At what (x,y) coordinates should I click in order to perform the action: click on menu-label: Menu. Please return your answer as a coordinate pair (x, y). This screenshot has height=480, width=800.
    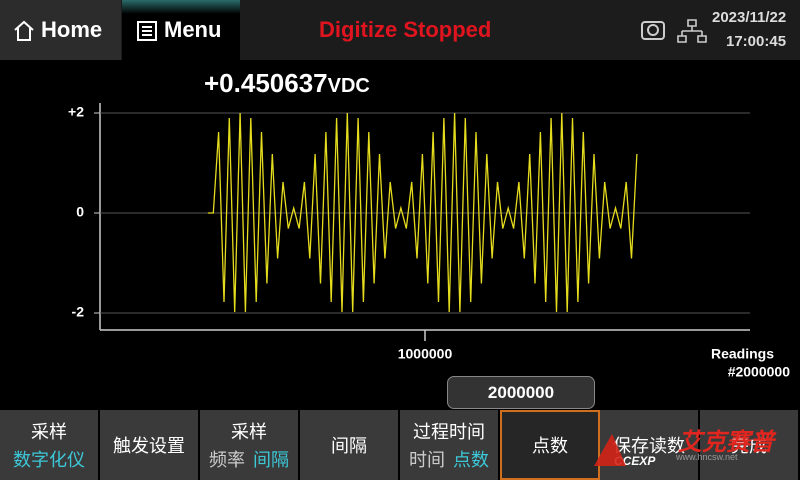
    Looking at the image, I should click on (193, 29).